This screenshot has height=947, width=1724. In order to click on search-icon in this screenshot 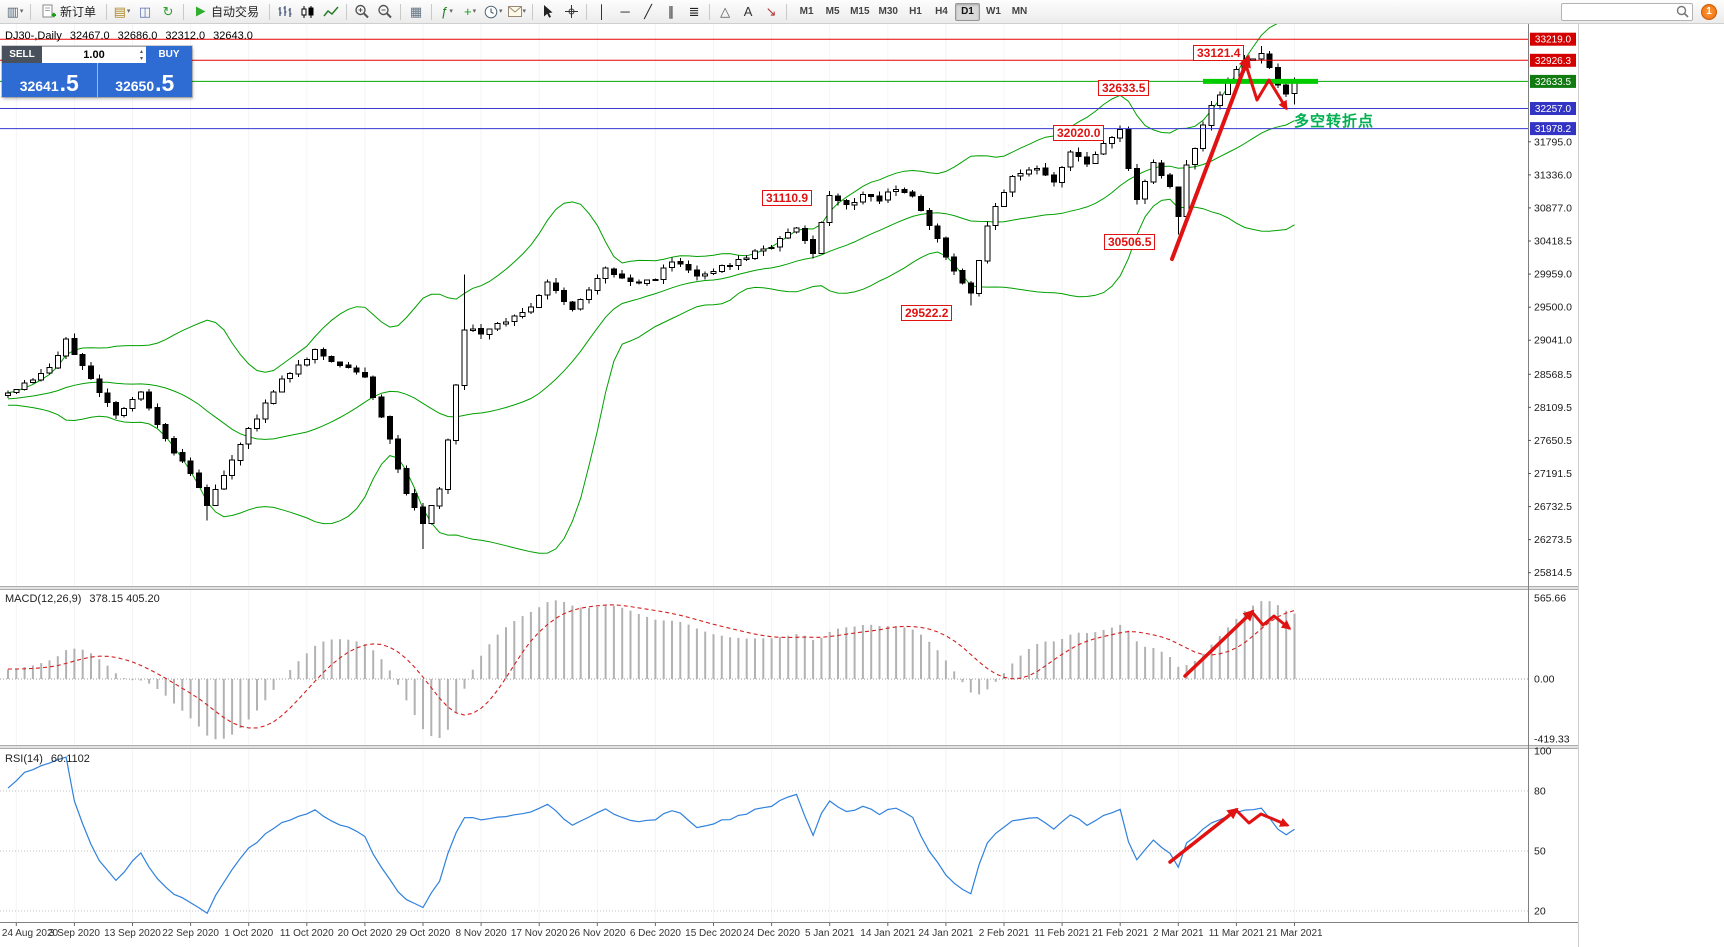, I will do `click(1682, 11)`.